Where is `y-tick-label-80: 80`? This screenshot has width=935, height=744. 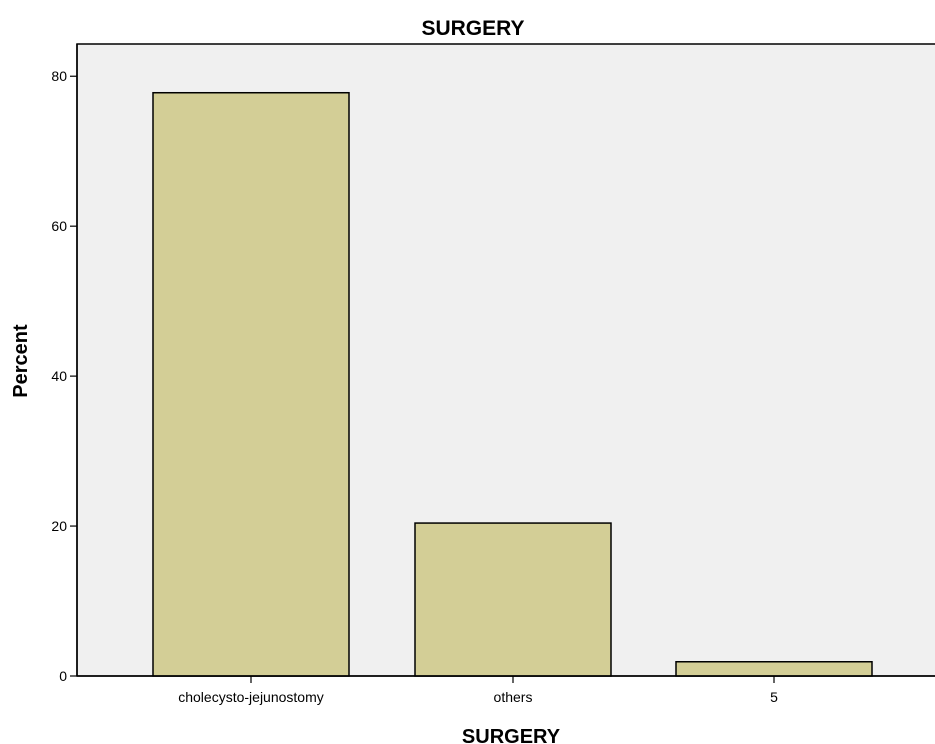 y-tick-label-80: 80 is located at coordinates (59, 76).